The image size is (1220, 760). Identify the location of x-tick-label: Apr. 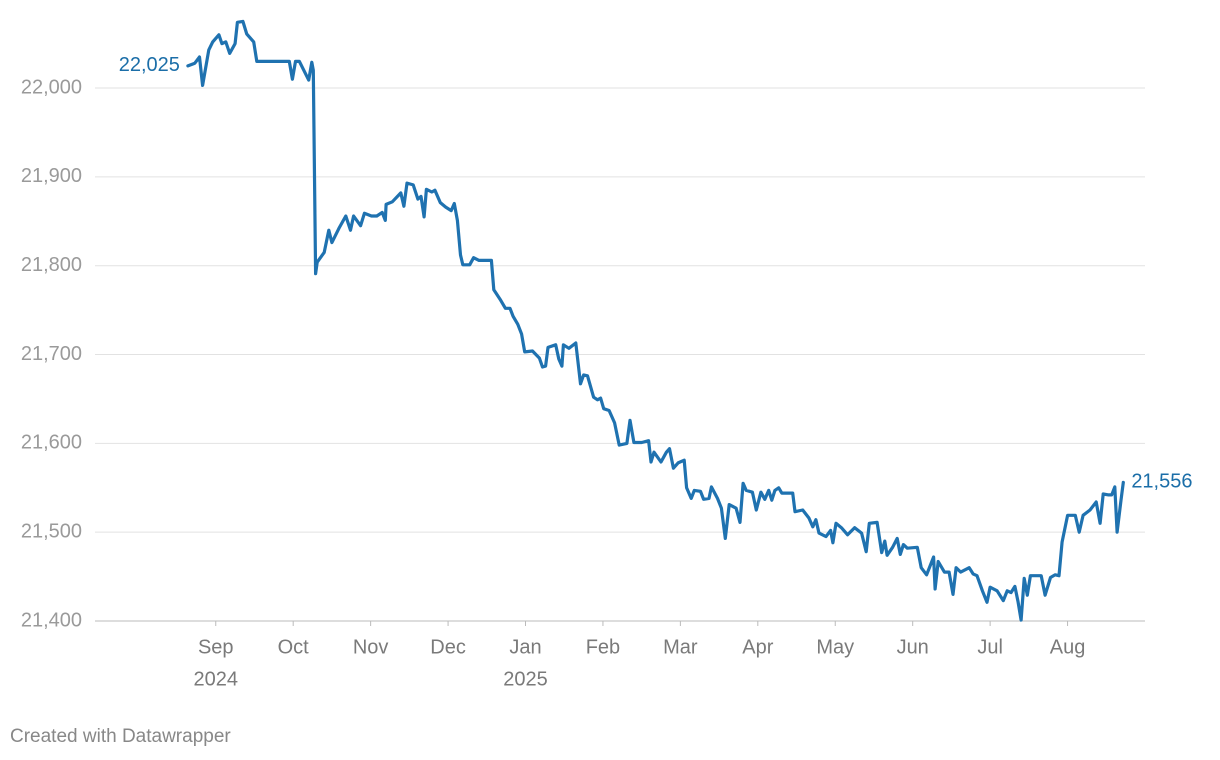
(757, 647).